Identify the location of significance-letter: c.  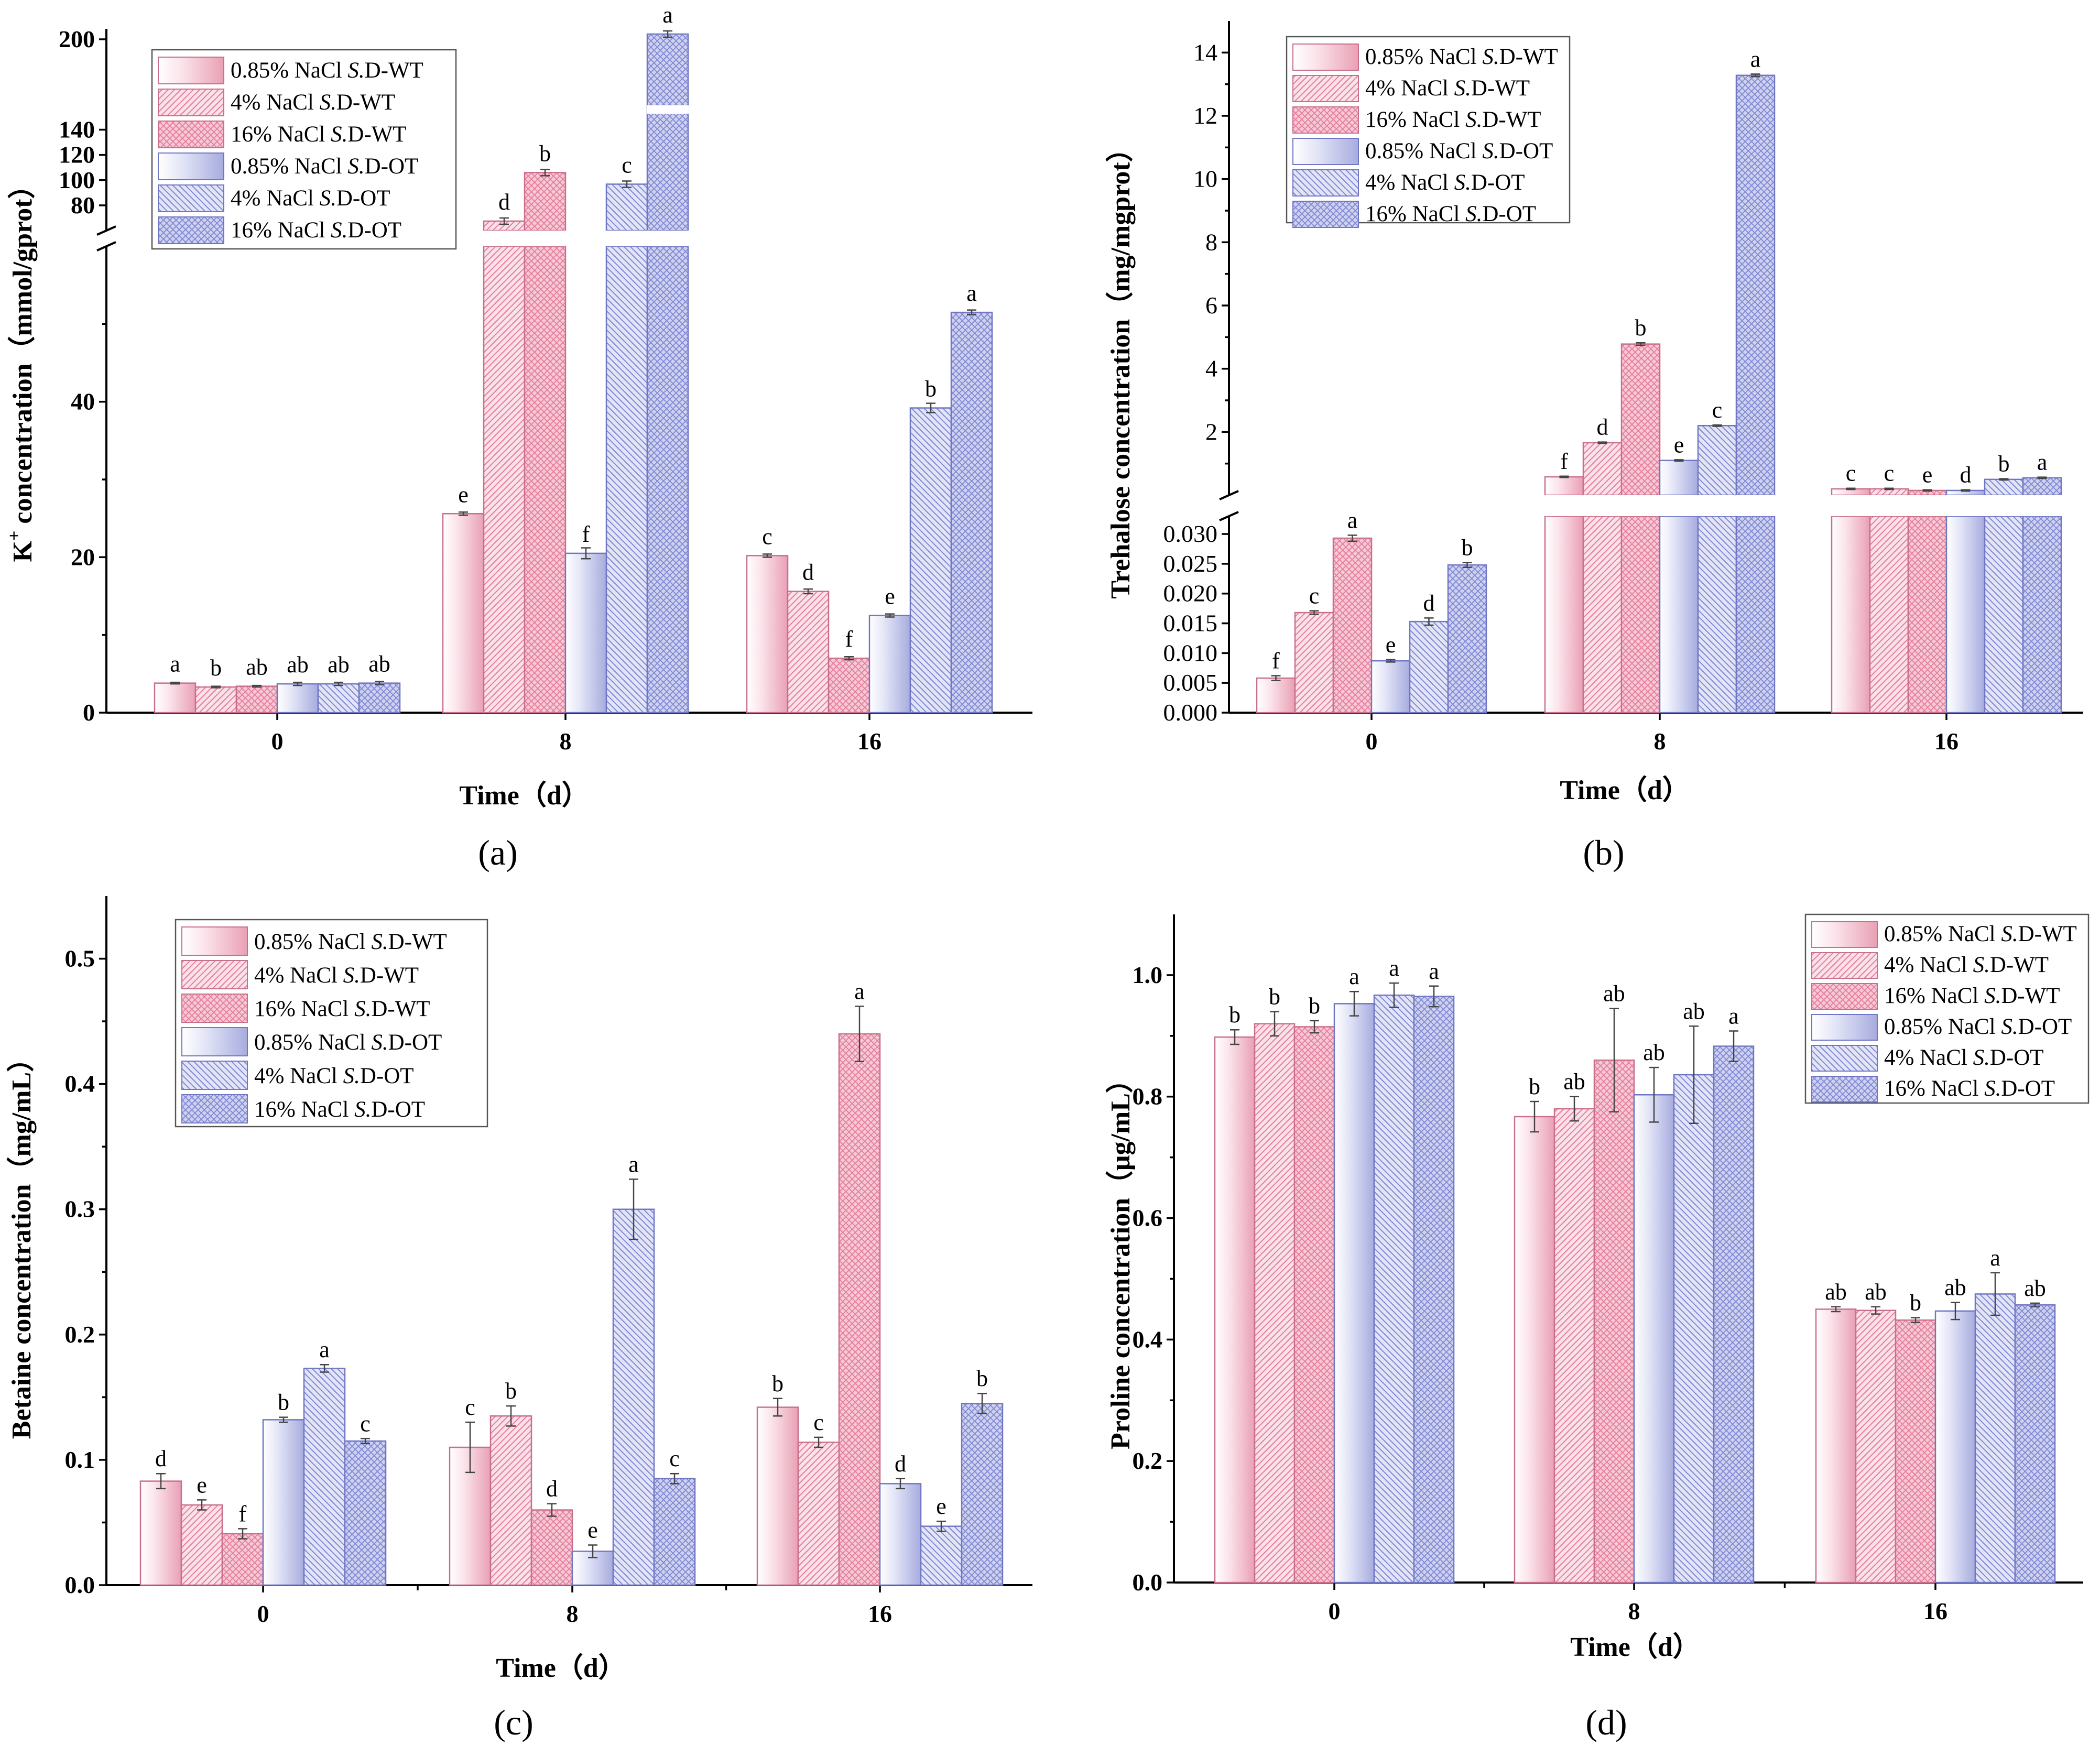
(1889, 474).